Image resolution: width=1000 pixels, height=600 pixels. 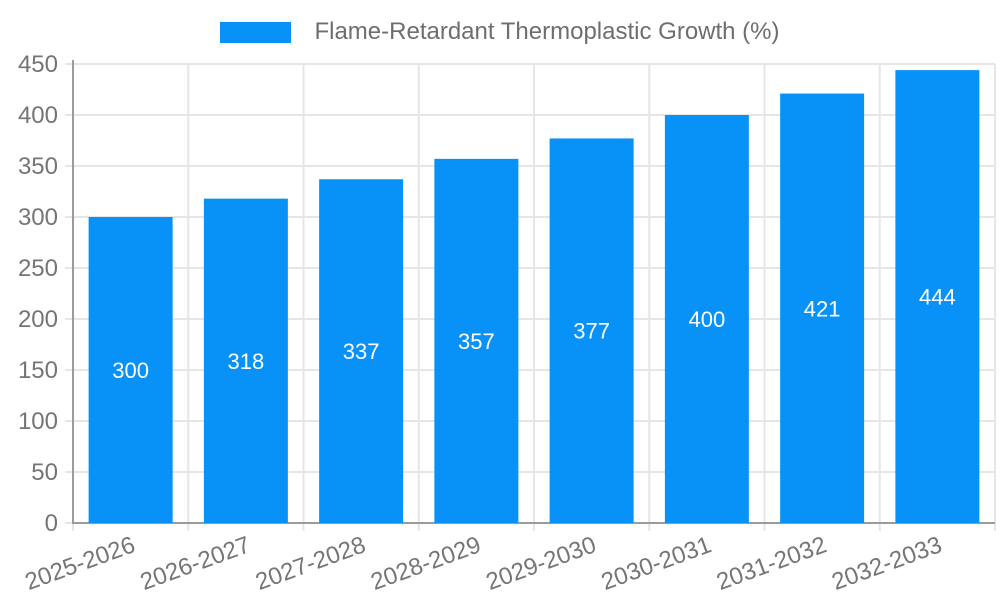 I want to click on legend: Flame-Retardant Thermoplastic Growth (%), so click(x=500, y=32).